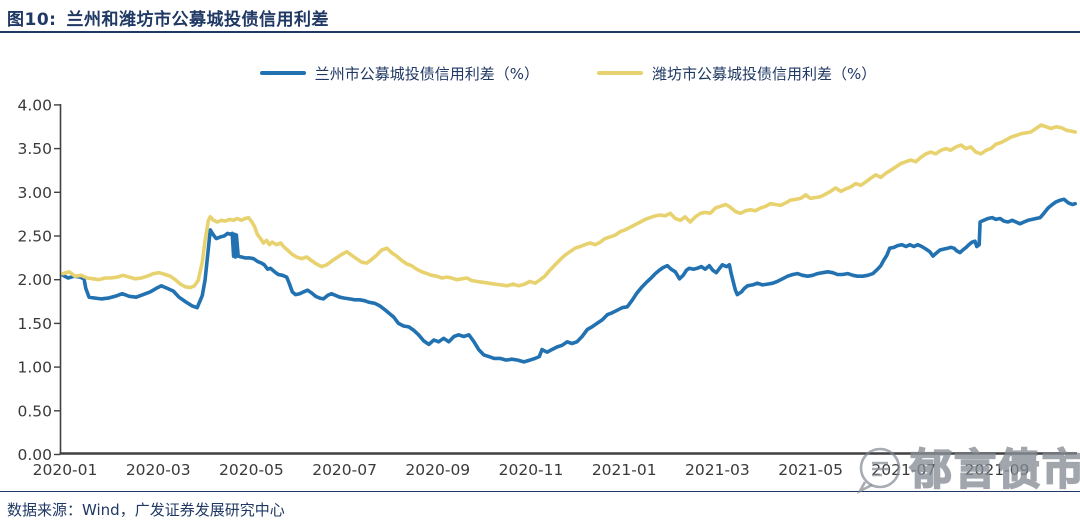 This screenshot has height=524, width=1080. What do you see at coordinates (568, 73) in the screenshot?
I see `chart-legend: 兰州市公募城投债信用利差（%） 潍坊市公募城投债信用利差（%）` at bounding box center [568, 73].